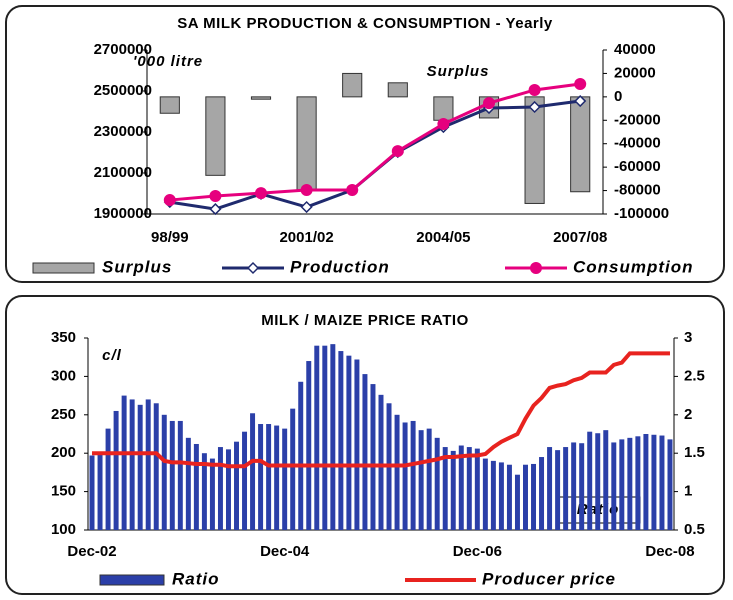 This screenshot has height=600, width=733. What do you see at coordinates (63, 529) in the screenshot?
I see `y-tick-label: 100` at bounding box center [63, 529].